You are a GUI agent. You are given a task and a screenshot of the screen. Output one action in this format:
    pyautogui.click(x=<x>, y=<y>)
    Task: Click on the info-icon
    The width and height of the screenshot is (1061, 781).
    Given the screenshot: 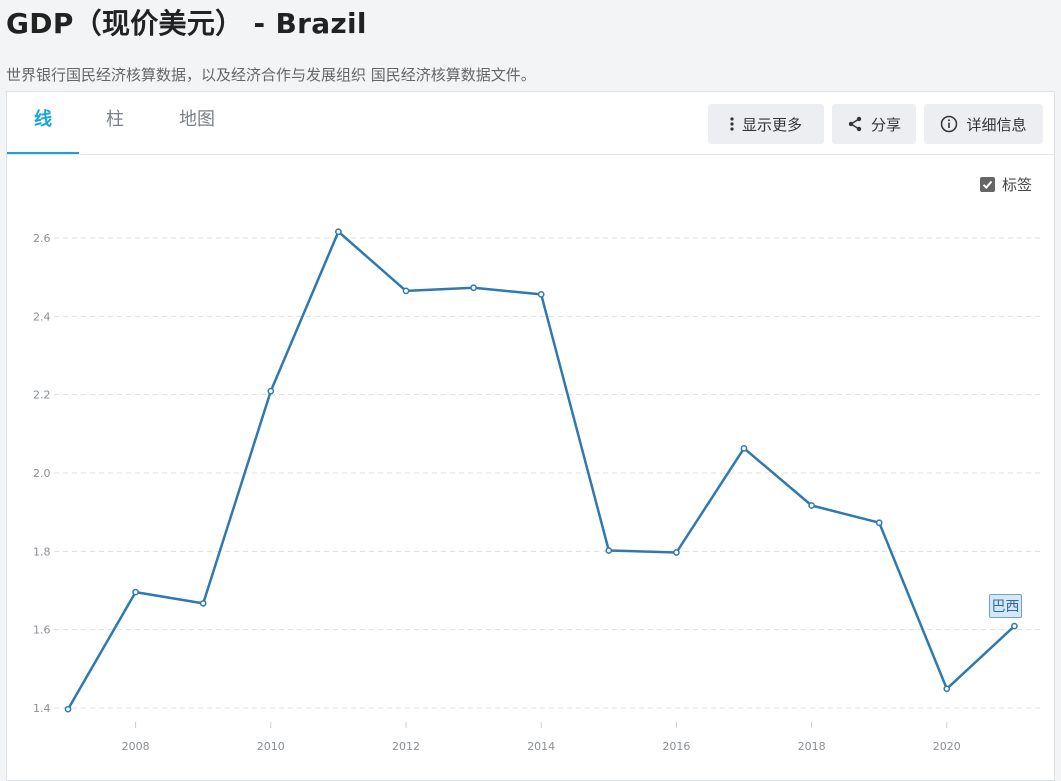 What is the action you would take?
    pyautogui.click(x=949, y=124)
    